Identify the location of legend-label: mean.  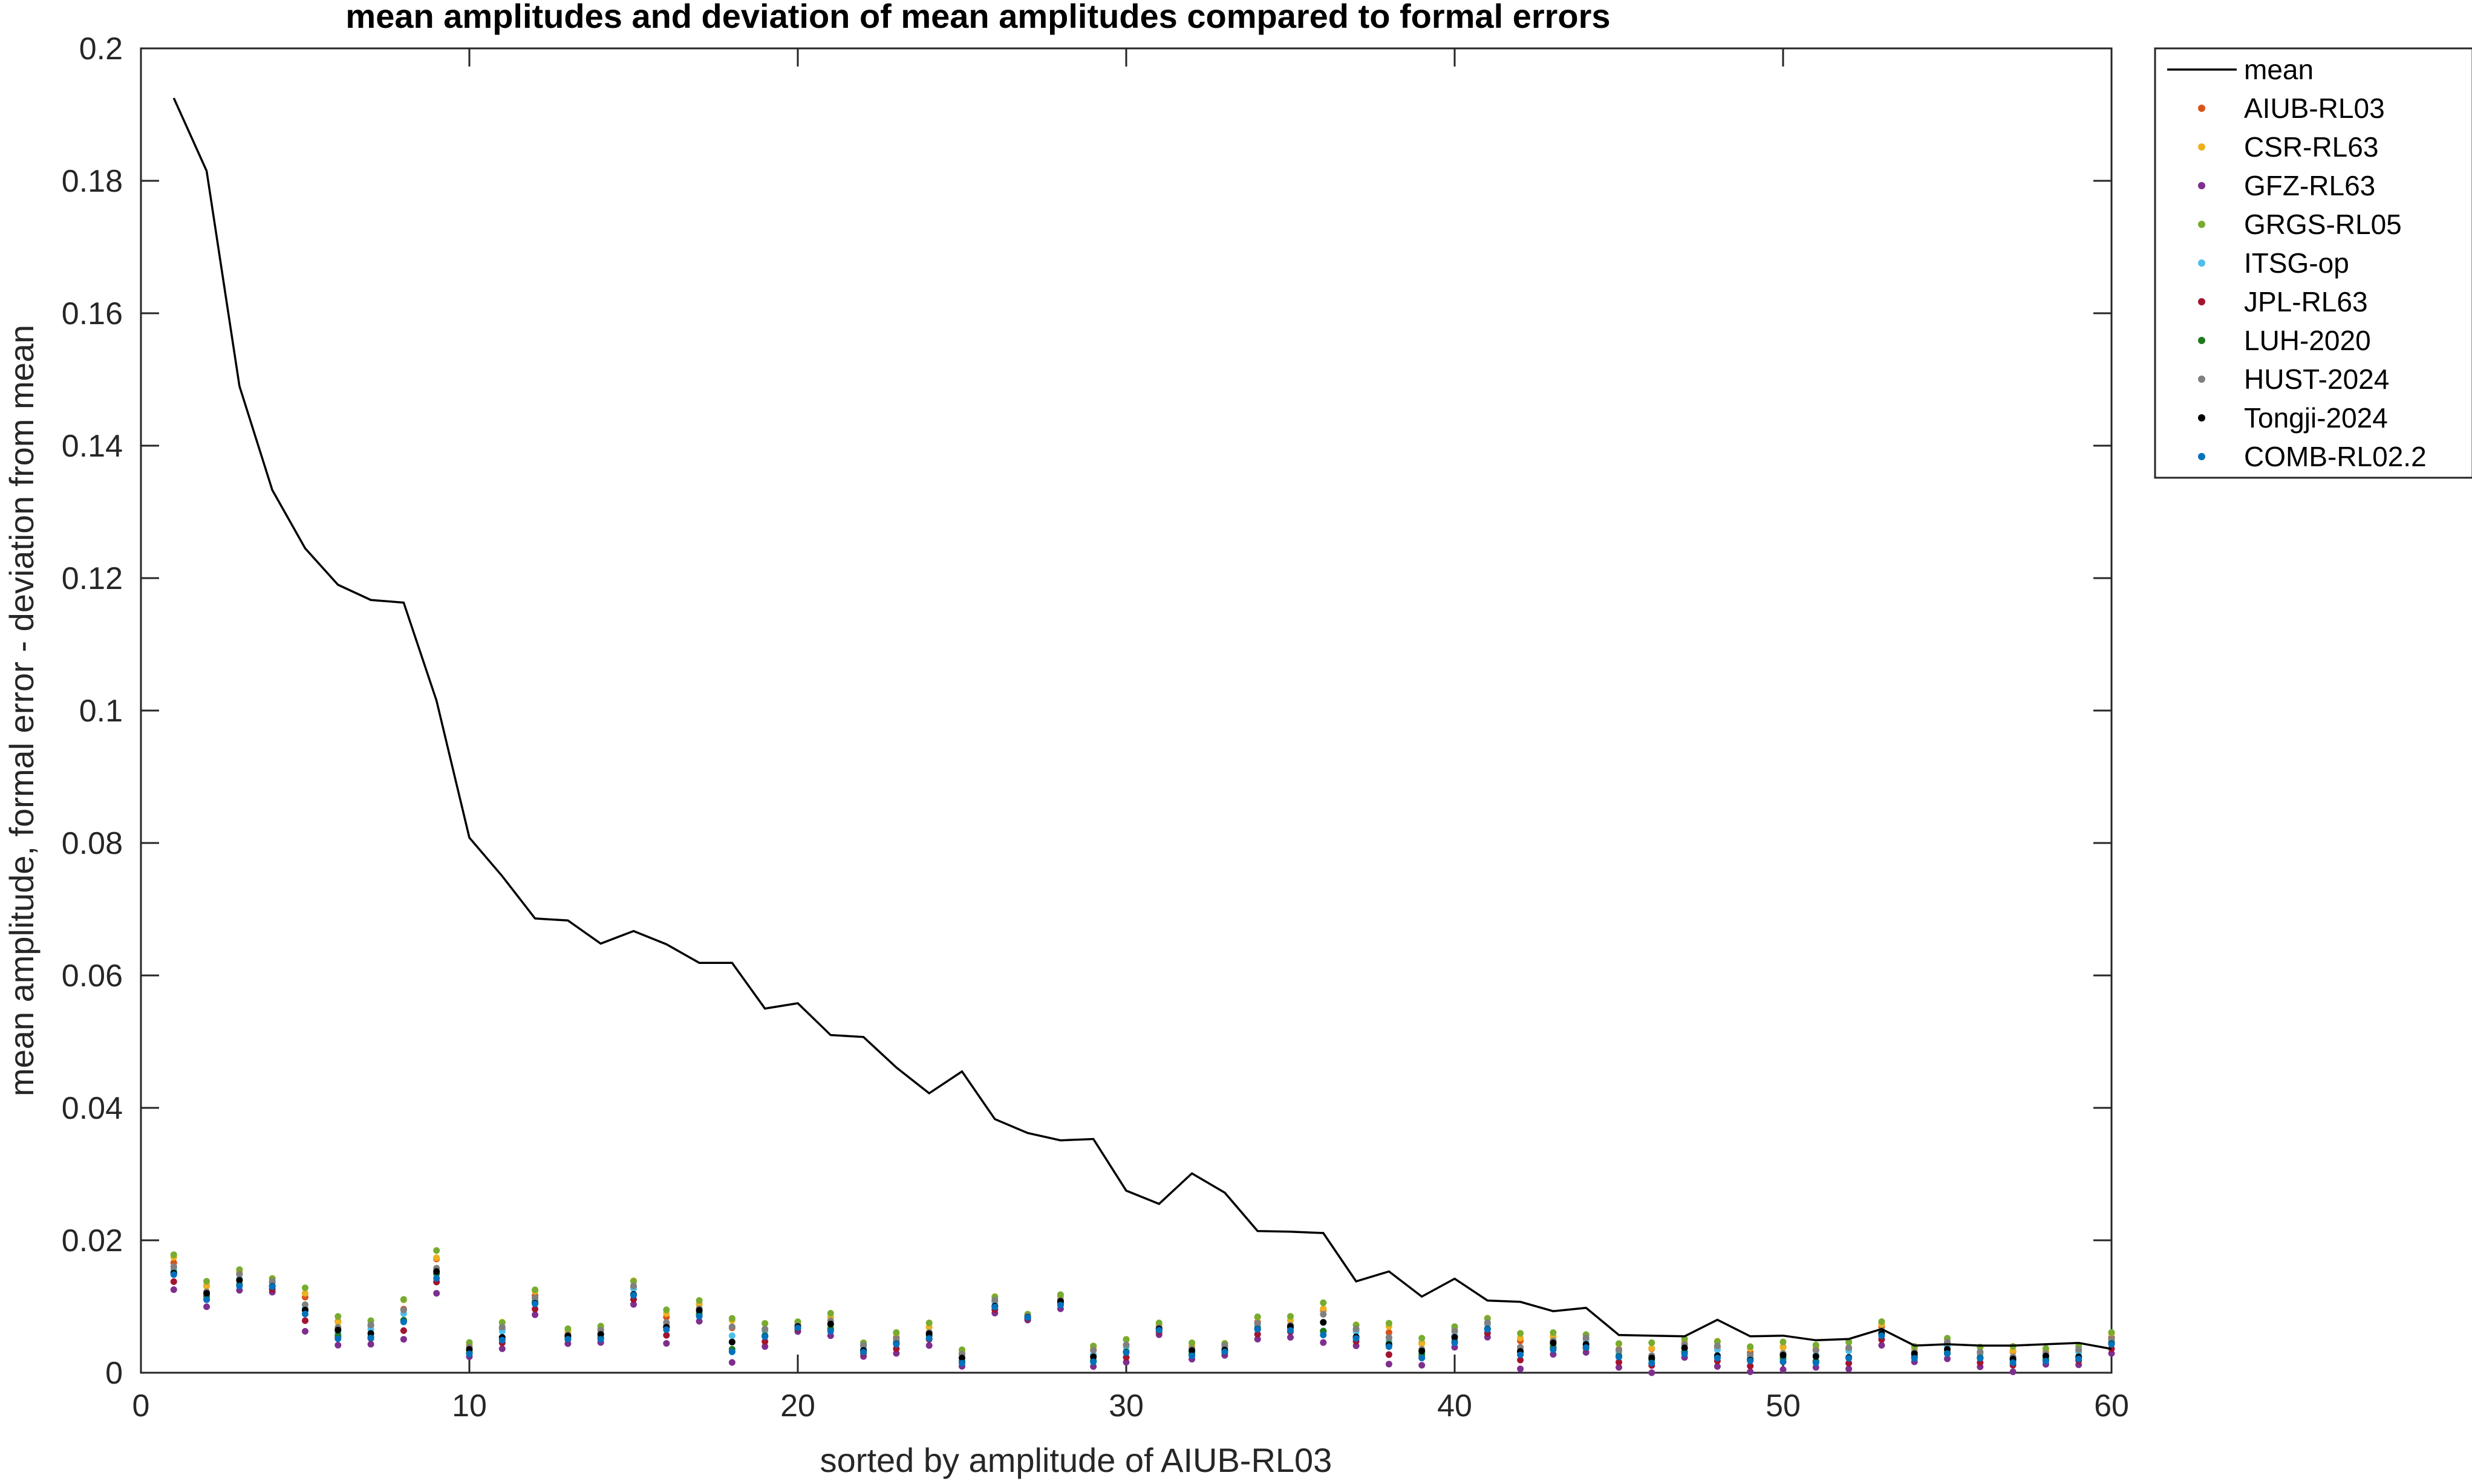
(2279, 69).